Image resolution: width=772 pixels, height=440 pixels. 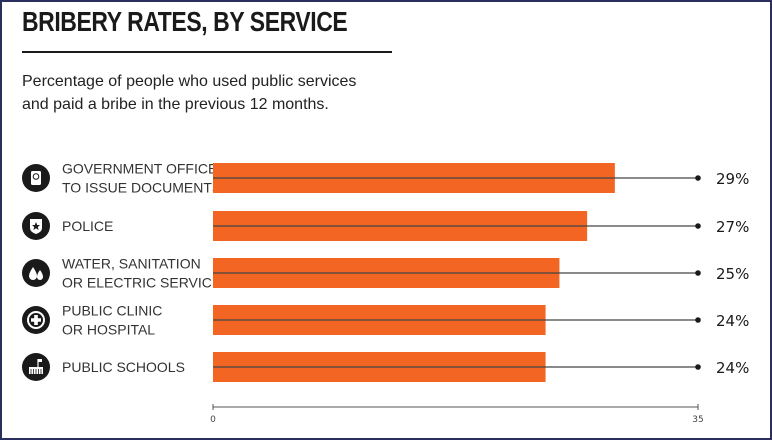 What do you see at coordinates (87, 226) in the screenshot?
I see `category-label: POLICE` at bounding box center [87, 226].